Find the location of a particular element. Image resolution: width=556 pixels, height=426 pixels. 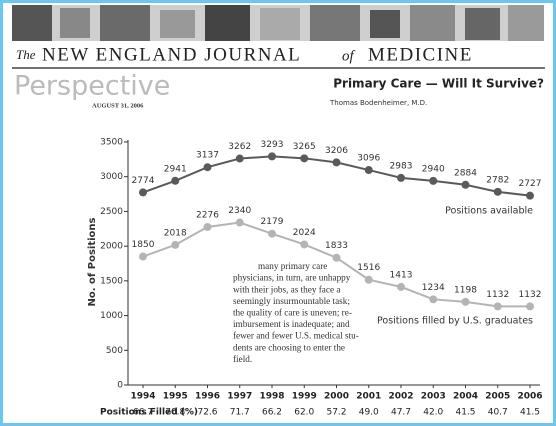

table-value: 42.0 is located at coordinates (433, 413).